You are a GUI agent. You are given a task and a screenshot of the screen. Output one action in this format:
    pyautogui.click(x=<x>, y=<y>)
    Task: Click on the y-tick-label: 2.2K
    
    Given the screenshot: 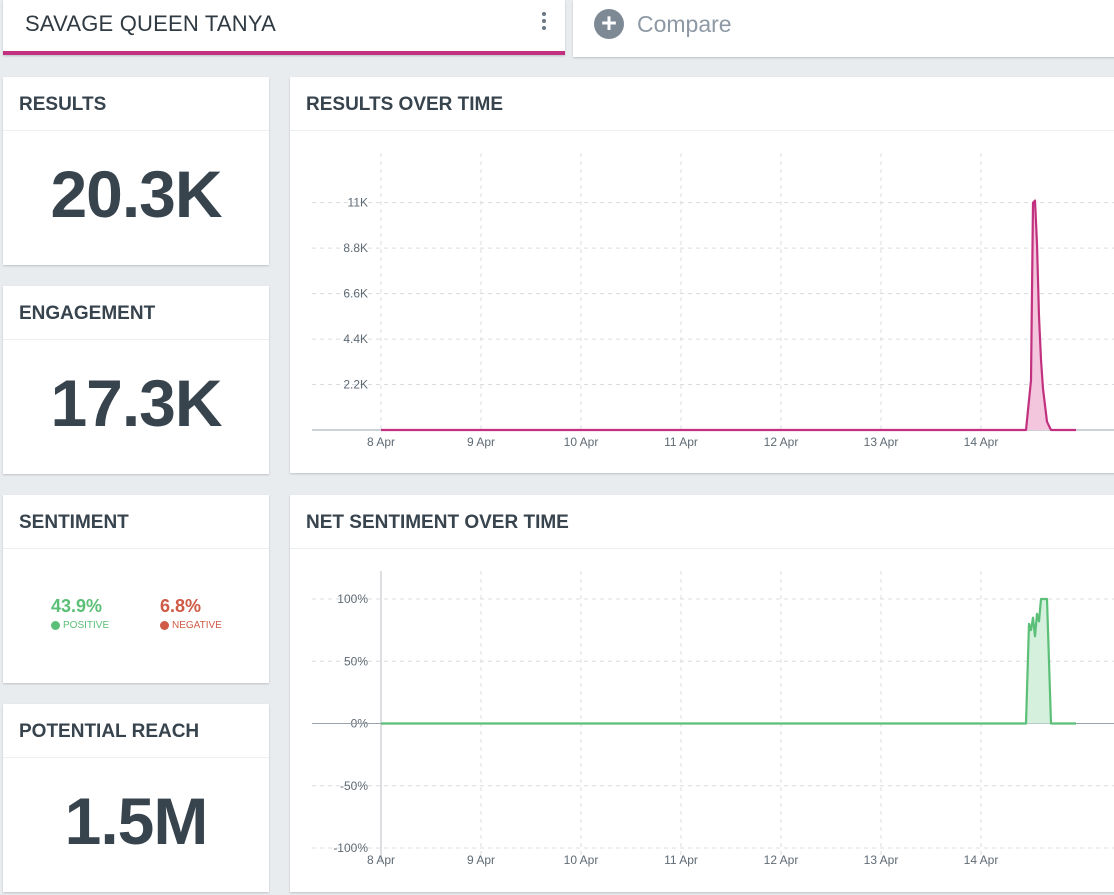 What is the action you would take?
    pyautogui.click(x=355, y=385)
    